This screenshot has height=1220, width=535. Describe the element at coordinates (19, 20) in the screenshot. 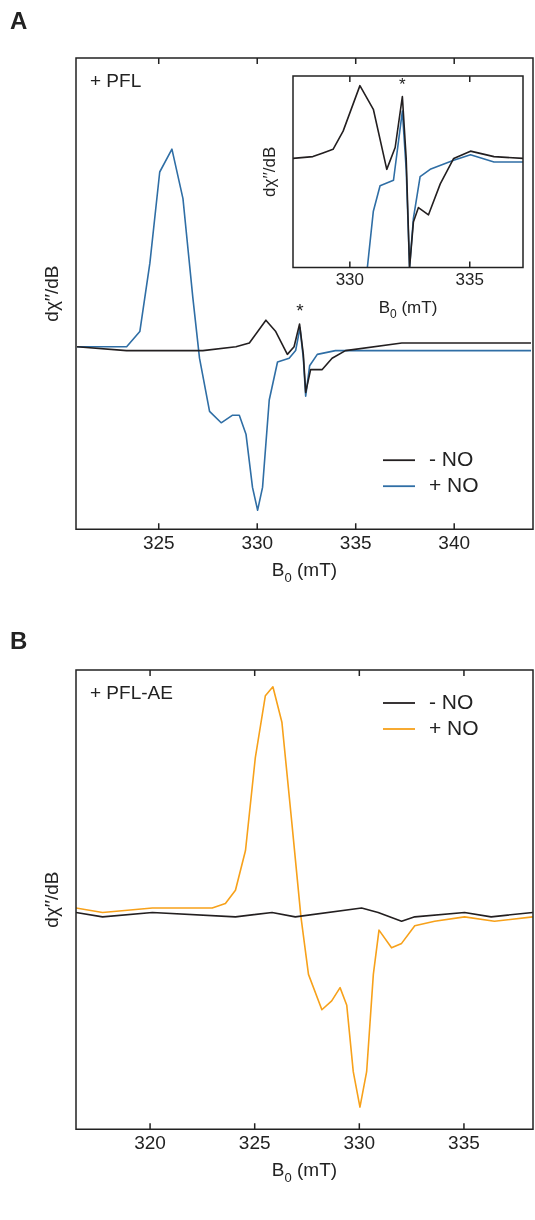

I see `chart-title: A` at that location.